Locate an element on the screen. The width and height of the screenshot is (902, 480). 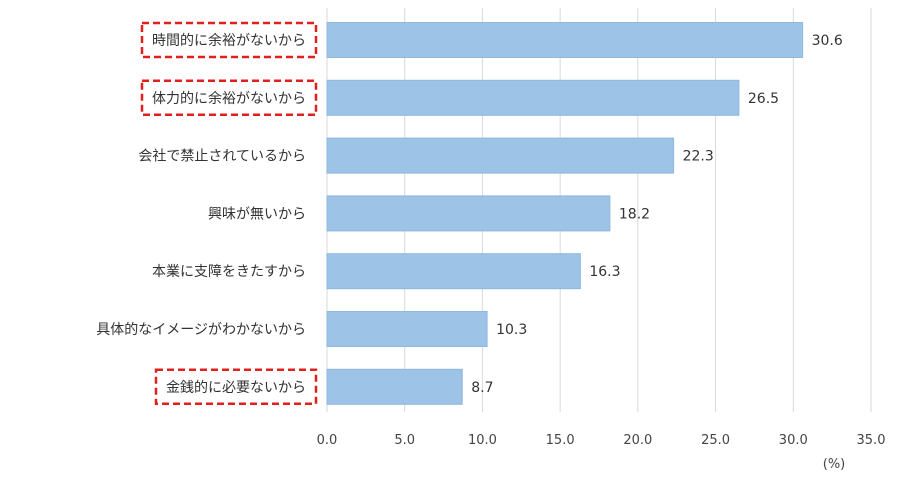
x-tick-label: 15.0 is located at coordinates (560, 440).